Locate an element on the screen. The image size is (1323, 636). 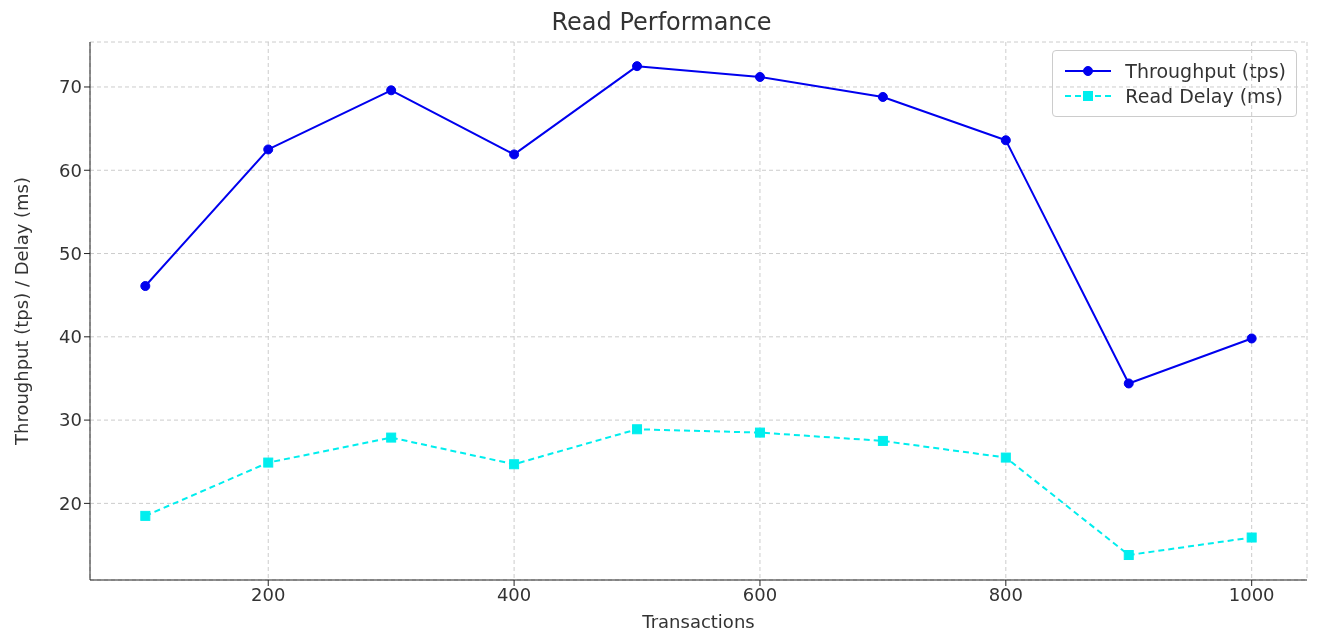
x-tick-label: 1000 is located at coordinates (1251, 594).